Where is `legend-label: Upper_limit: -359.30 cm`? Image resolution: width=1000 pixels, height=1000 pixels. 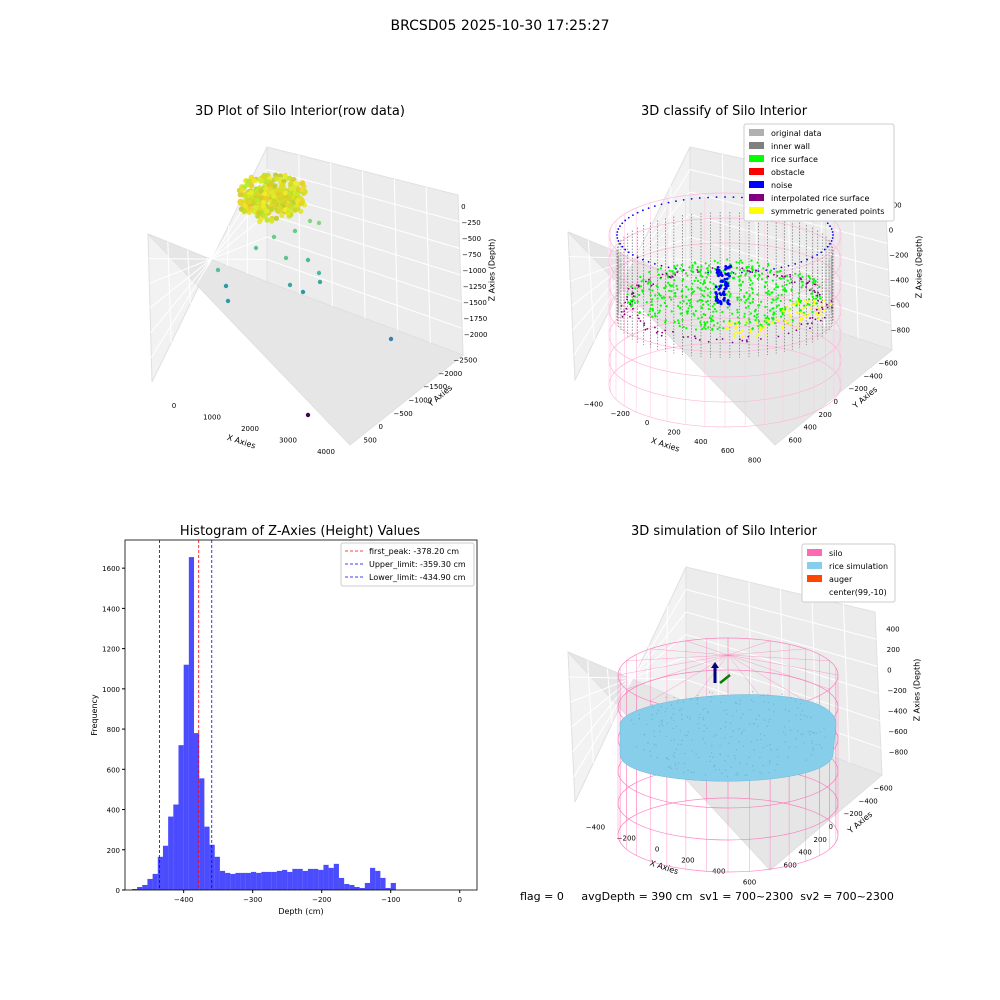
legend-label: Upper_limit: -359.30 cm is located at coordinates (417, 564).